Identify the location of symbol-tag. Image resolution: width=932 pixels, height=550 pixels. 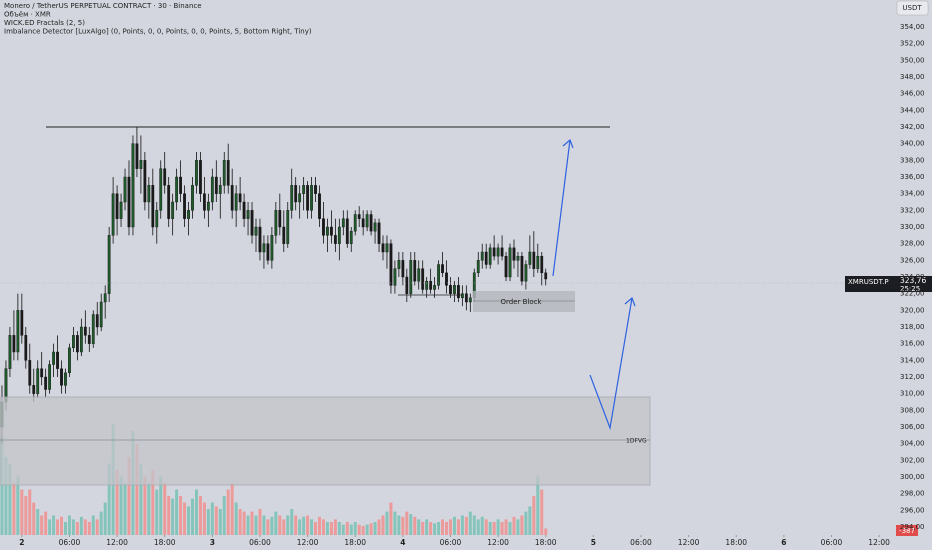
(888, 284).